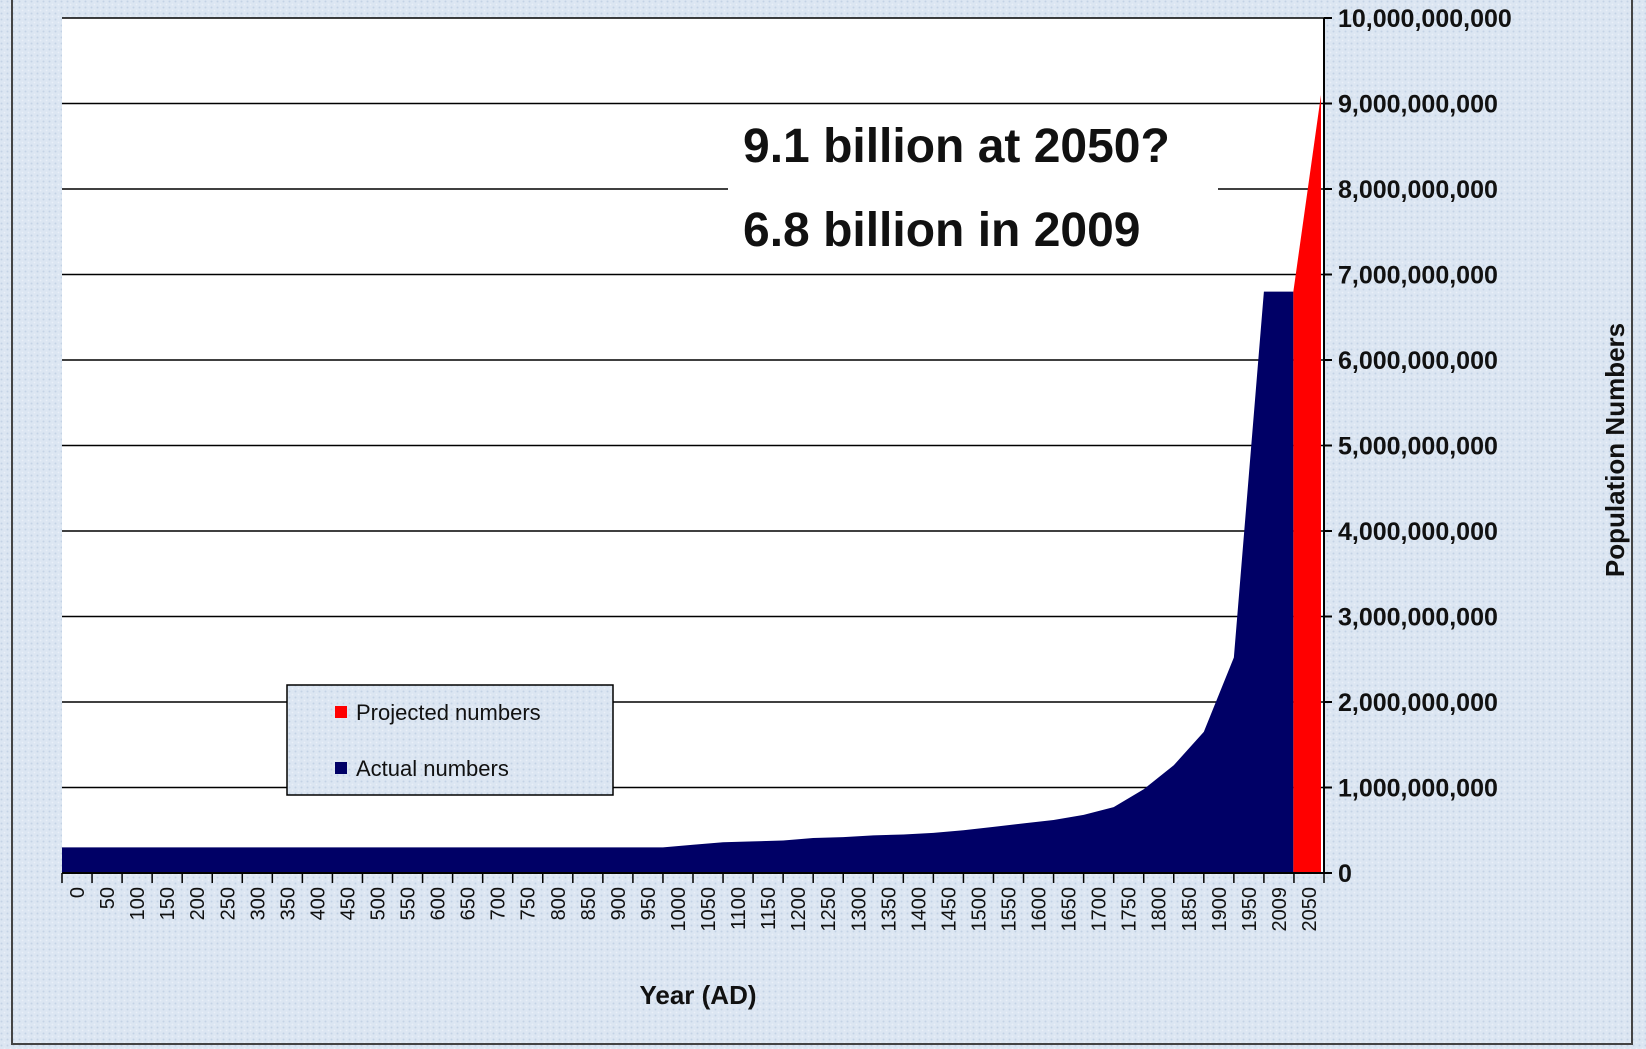 This screenshot has height=1049, width=1646. What do you see at coordinates (1070, 909) in the screenshot?
I see `x-tick-label-33: 1650` at bounding box center [1070, 909].